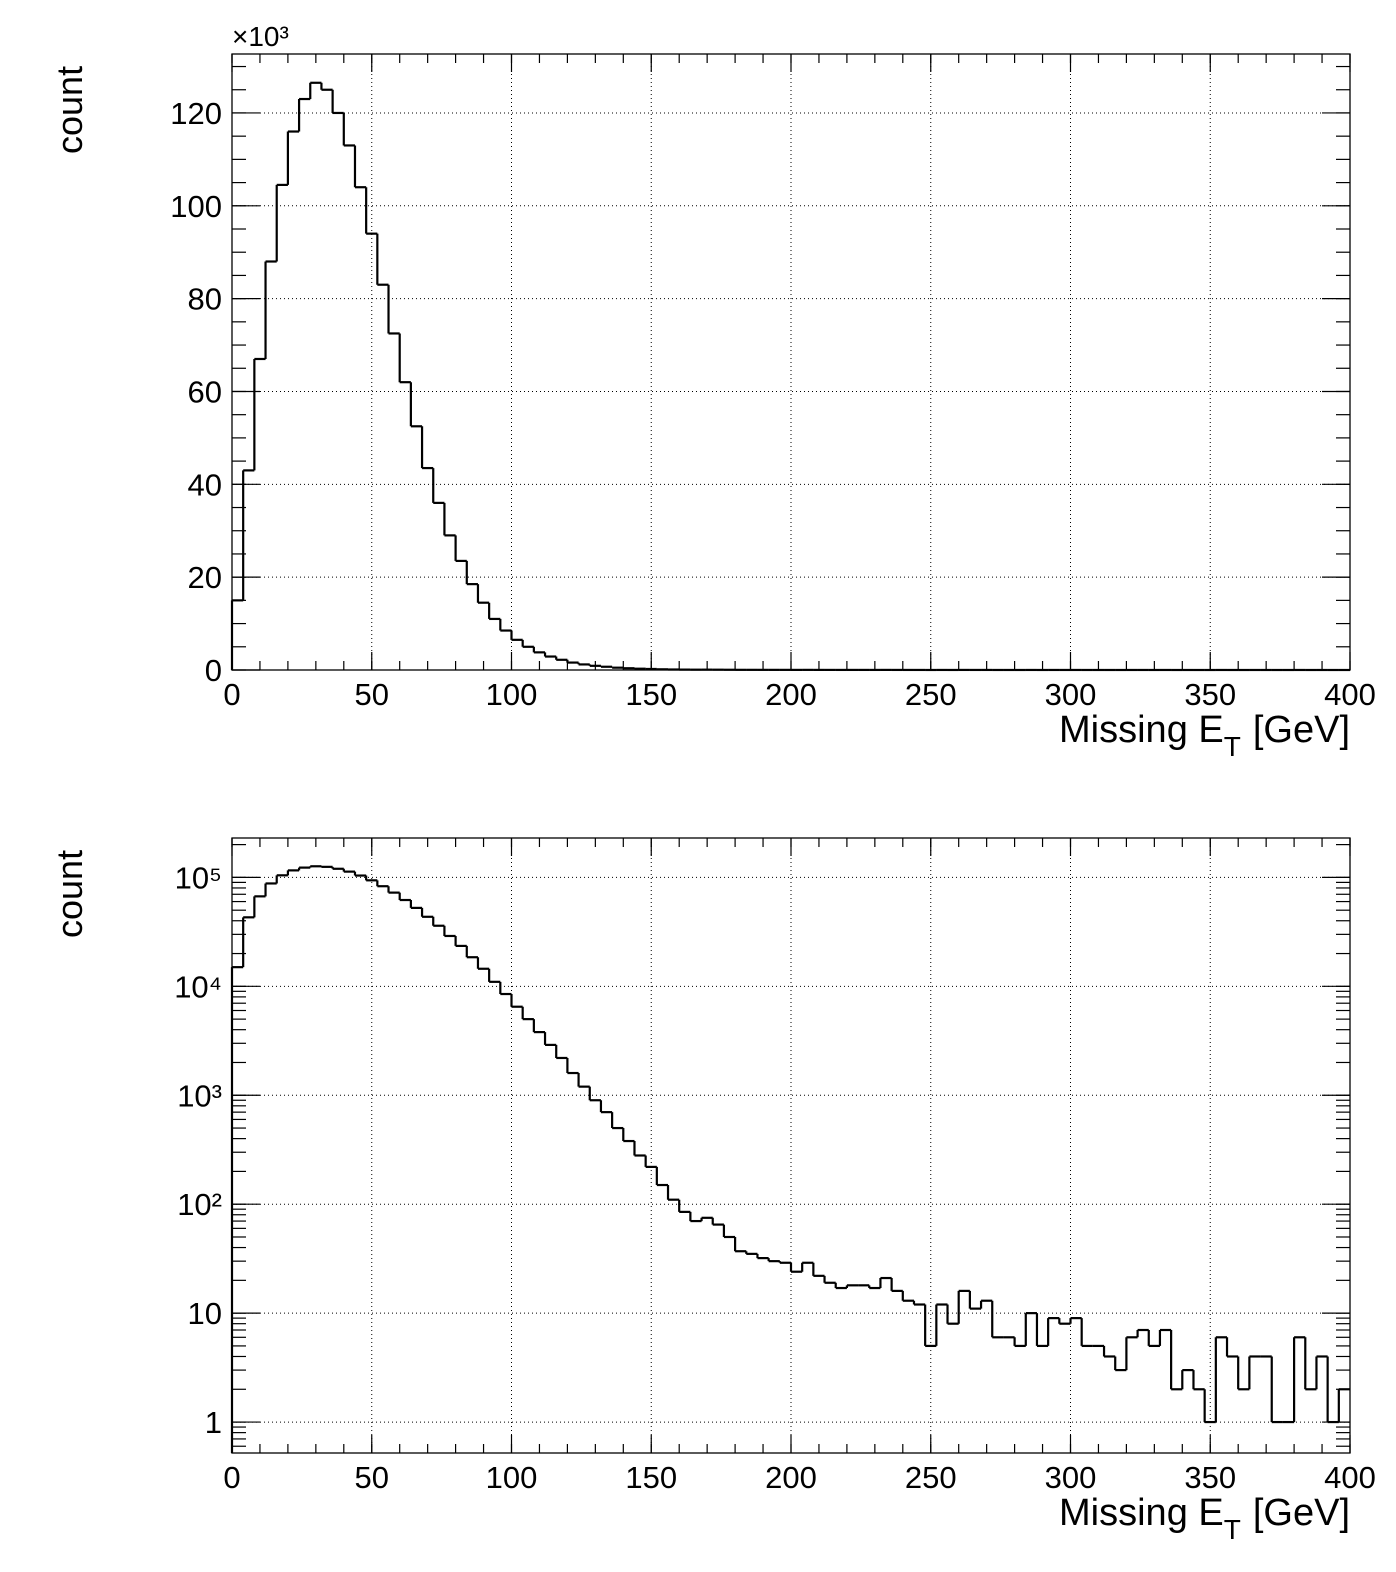 Image resolution: width=1396 pixels, height=1572 pixels. What do you see at coordinates (196, 113) in the screenshot?
I see `y-tick-label: 120` at bounding box center [196, 113].